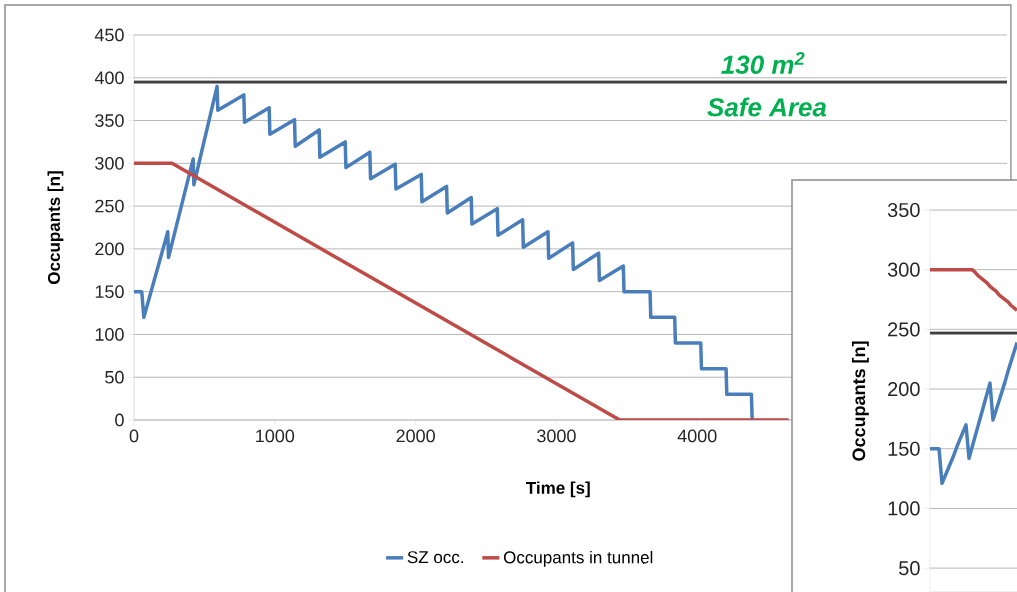  What do you see at coordinates (415, 436) in the screenshot?
I see `x-tick-label: 2000` at bounding box center [415, 436].